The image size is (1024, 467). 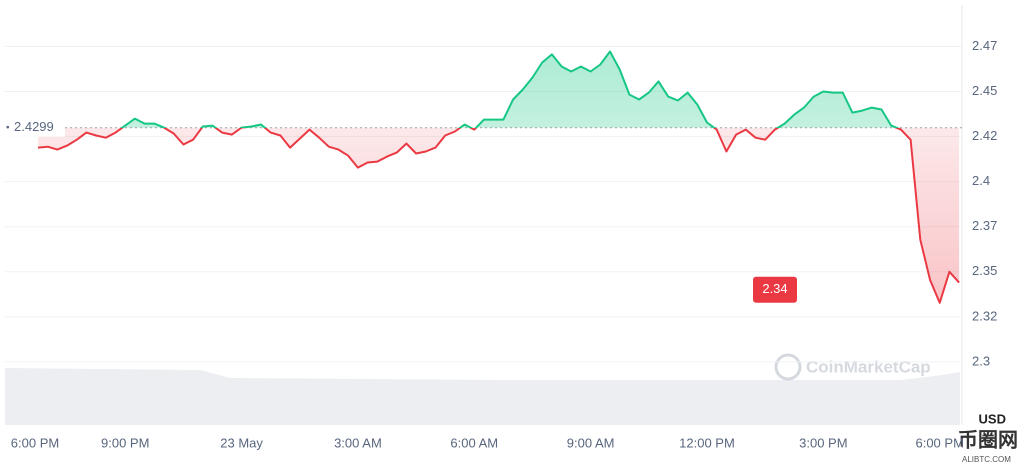 I want to click on volume-area, so click(x=482, y=396).